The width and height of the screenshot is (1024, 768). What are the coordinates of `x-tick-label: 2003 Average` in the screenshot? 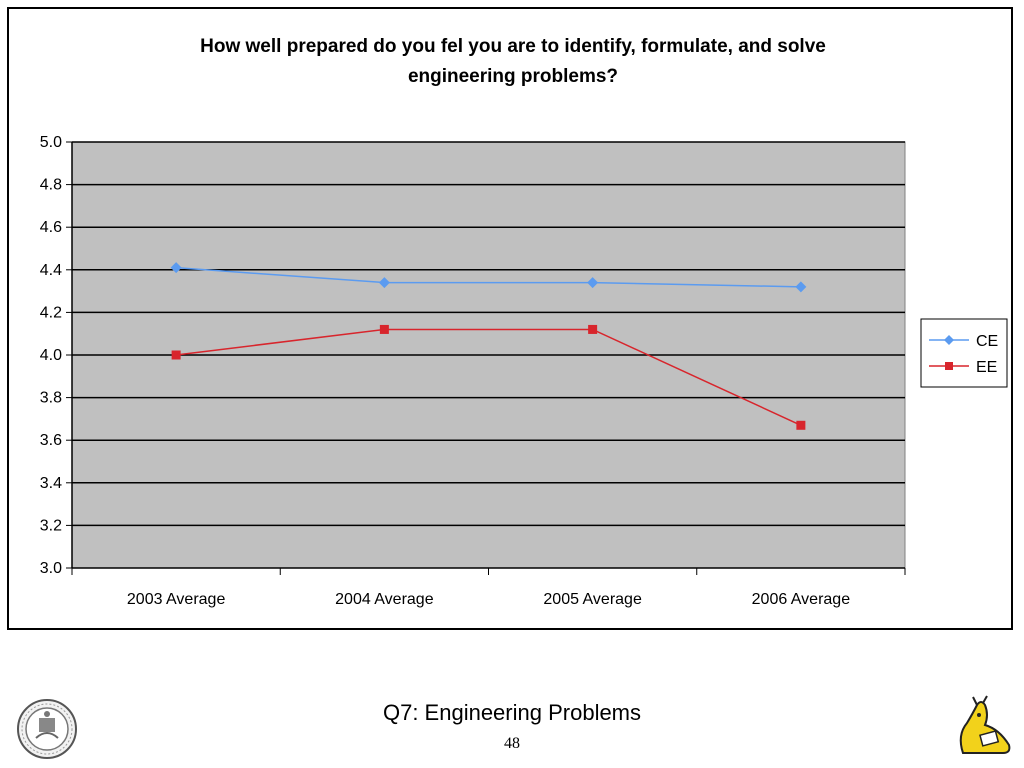 It's located at (176, 599).